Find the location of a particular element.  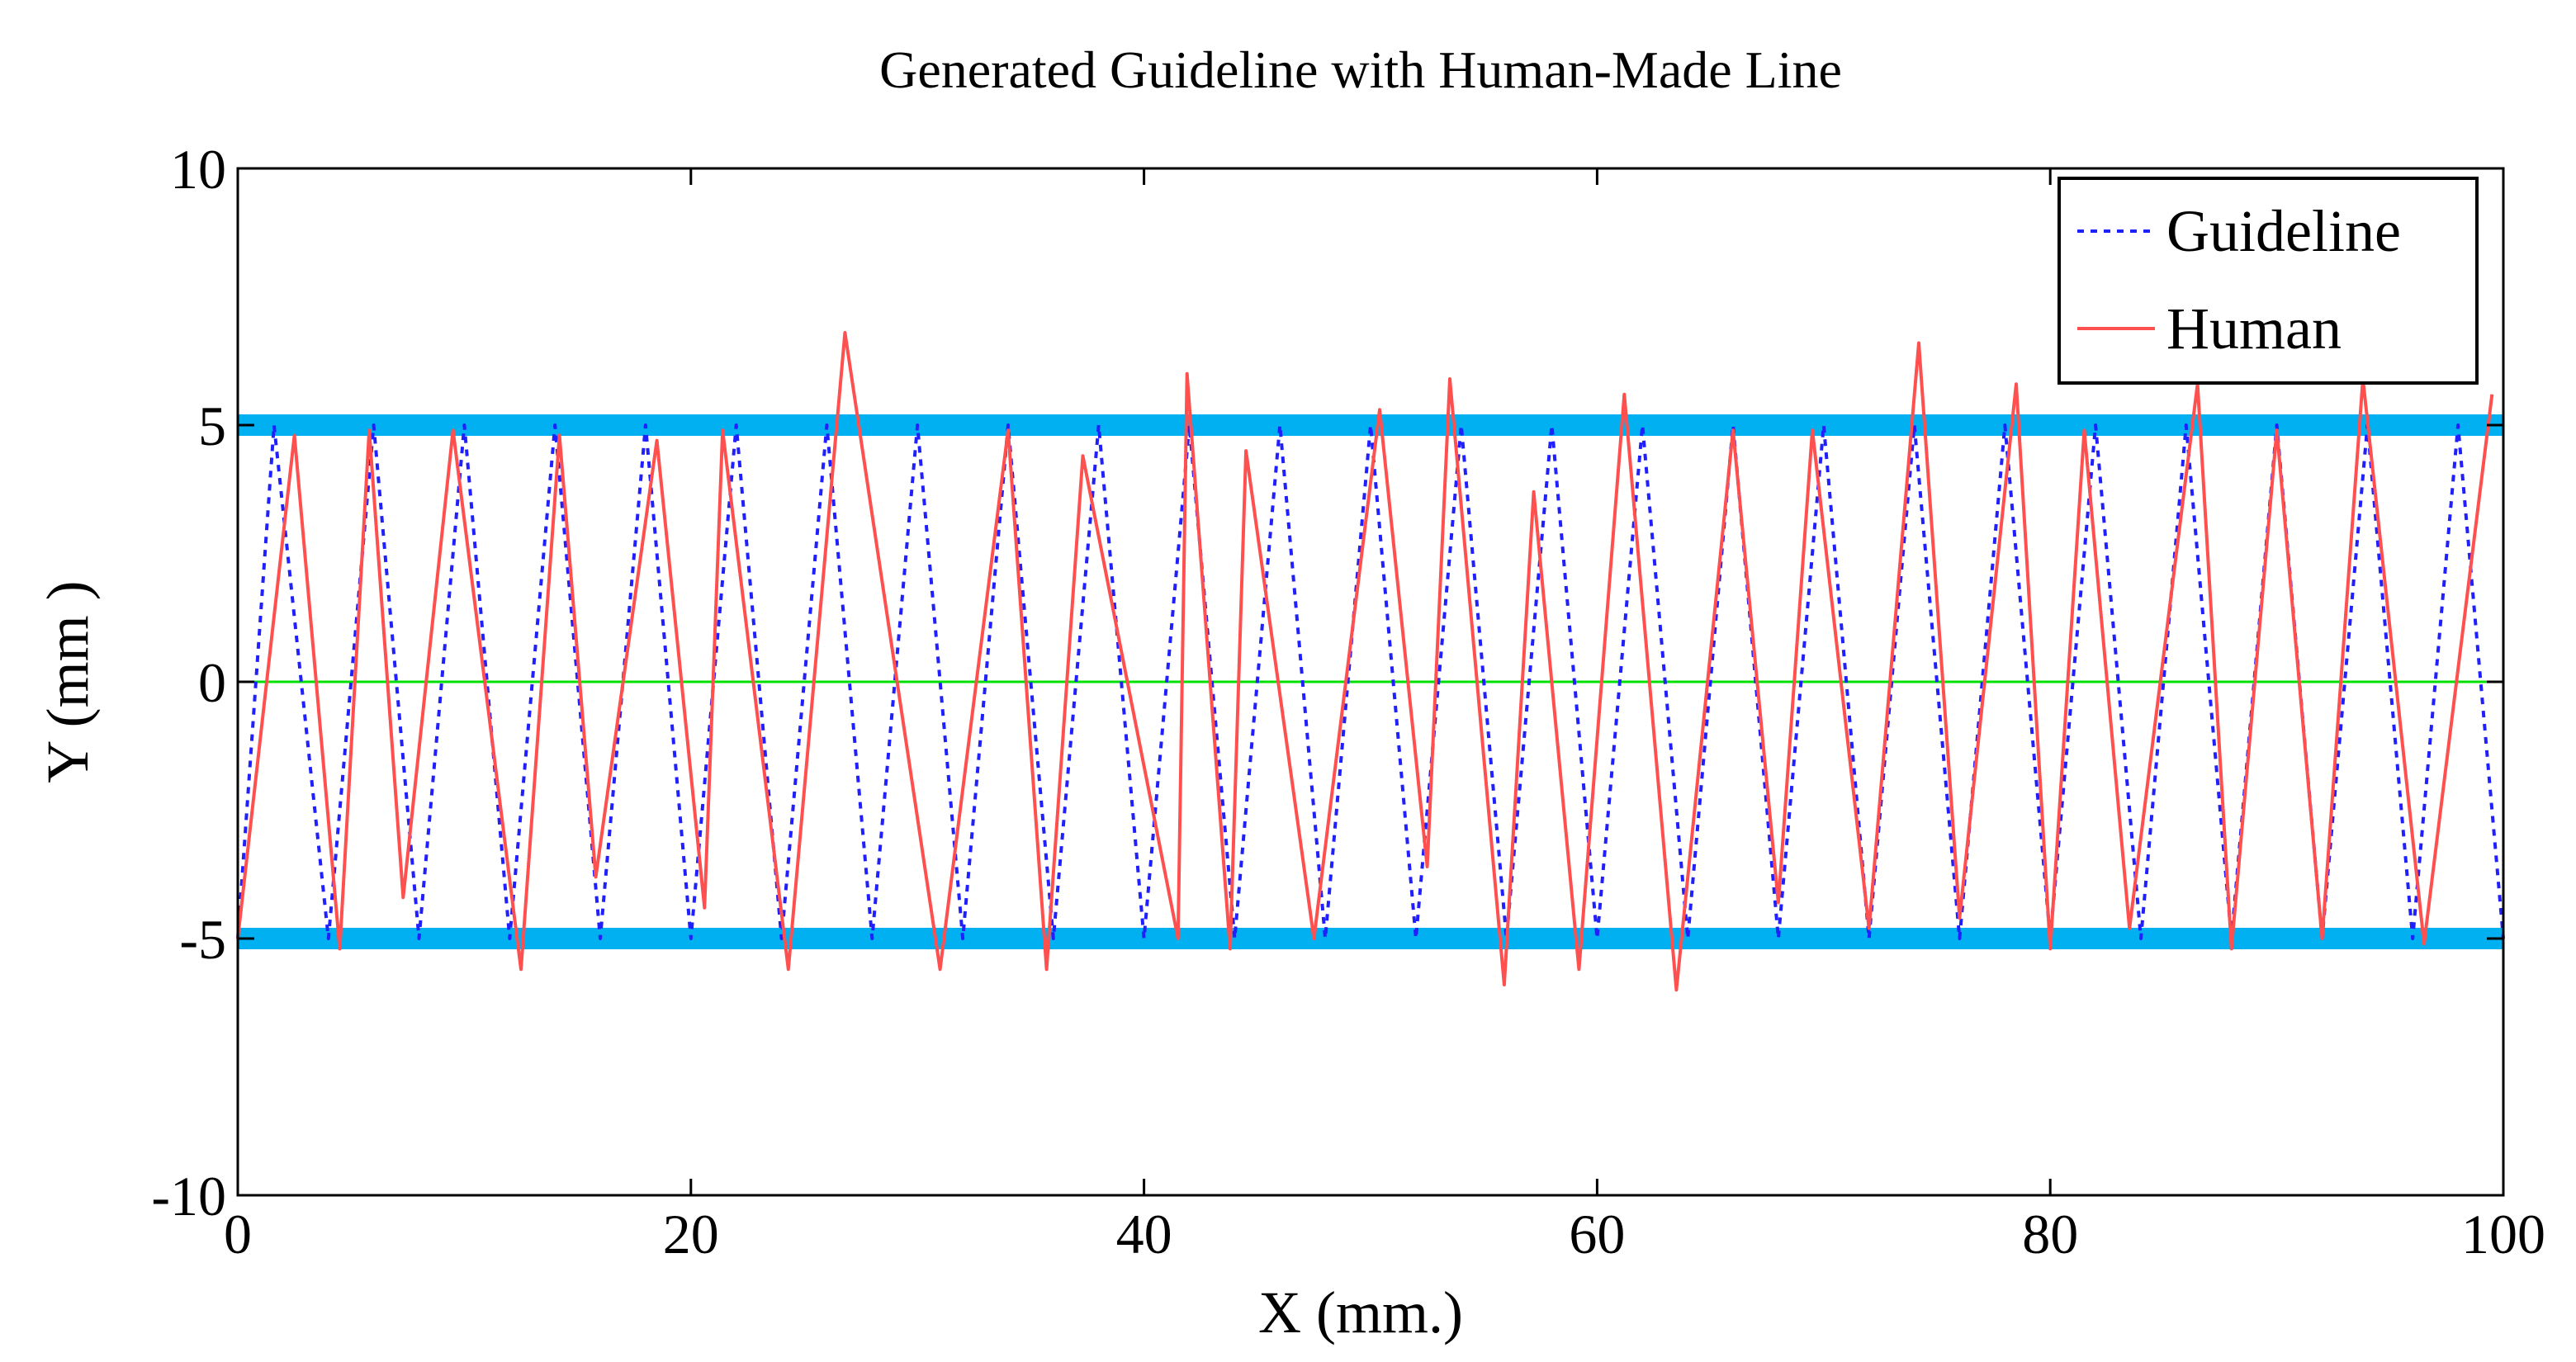

x-tick-label: 40 is located at coordinates (1144, 1234).